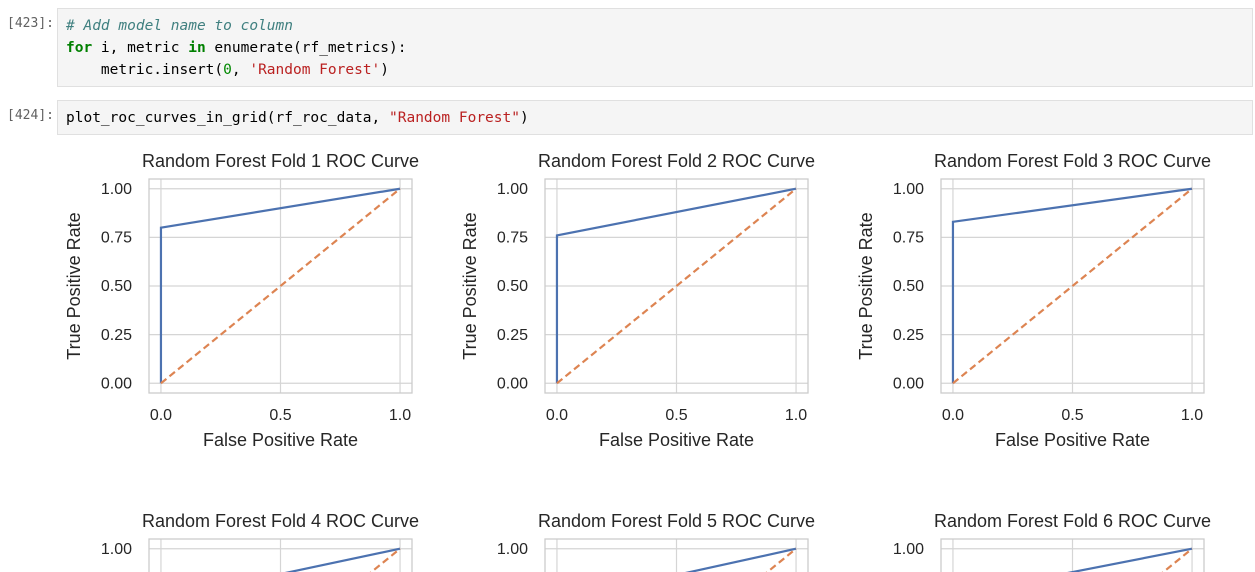  I want to click on chart-title: Random Forest Fold 3 ROC Curve, so click(1072, 161).